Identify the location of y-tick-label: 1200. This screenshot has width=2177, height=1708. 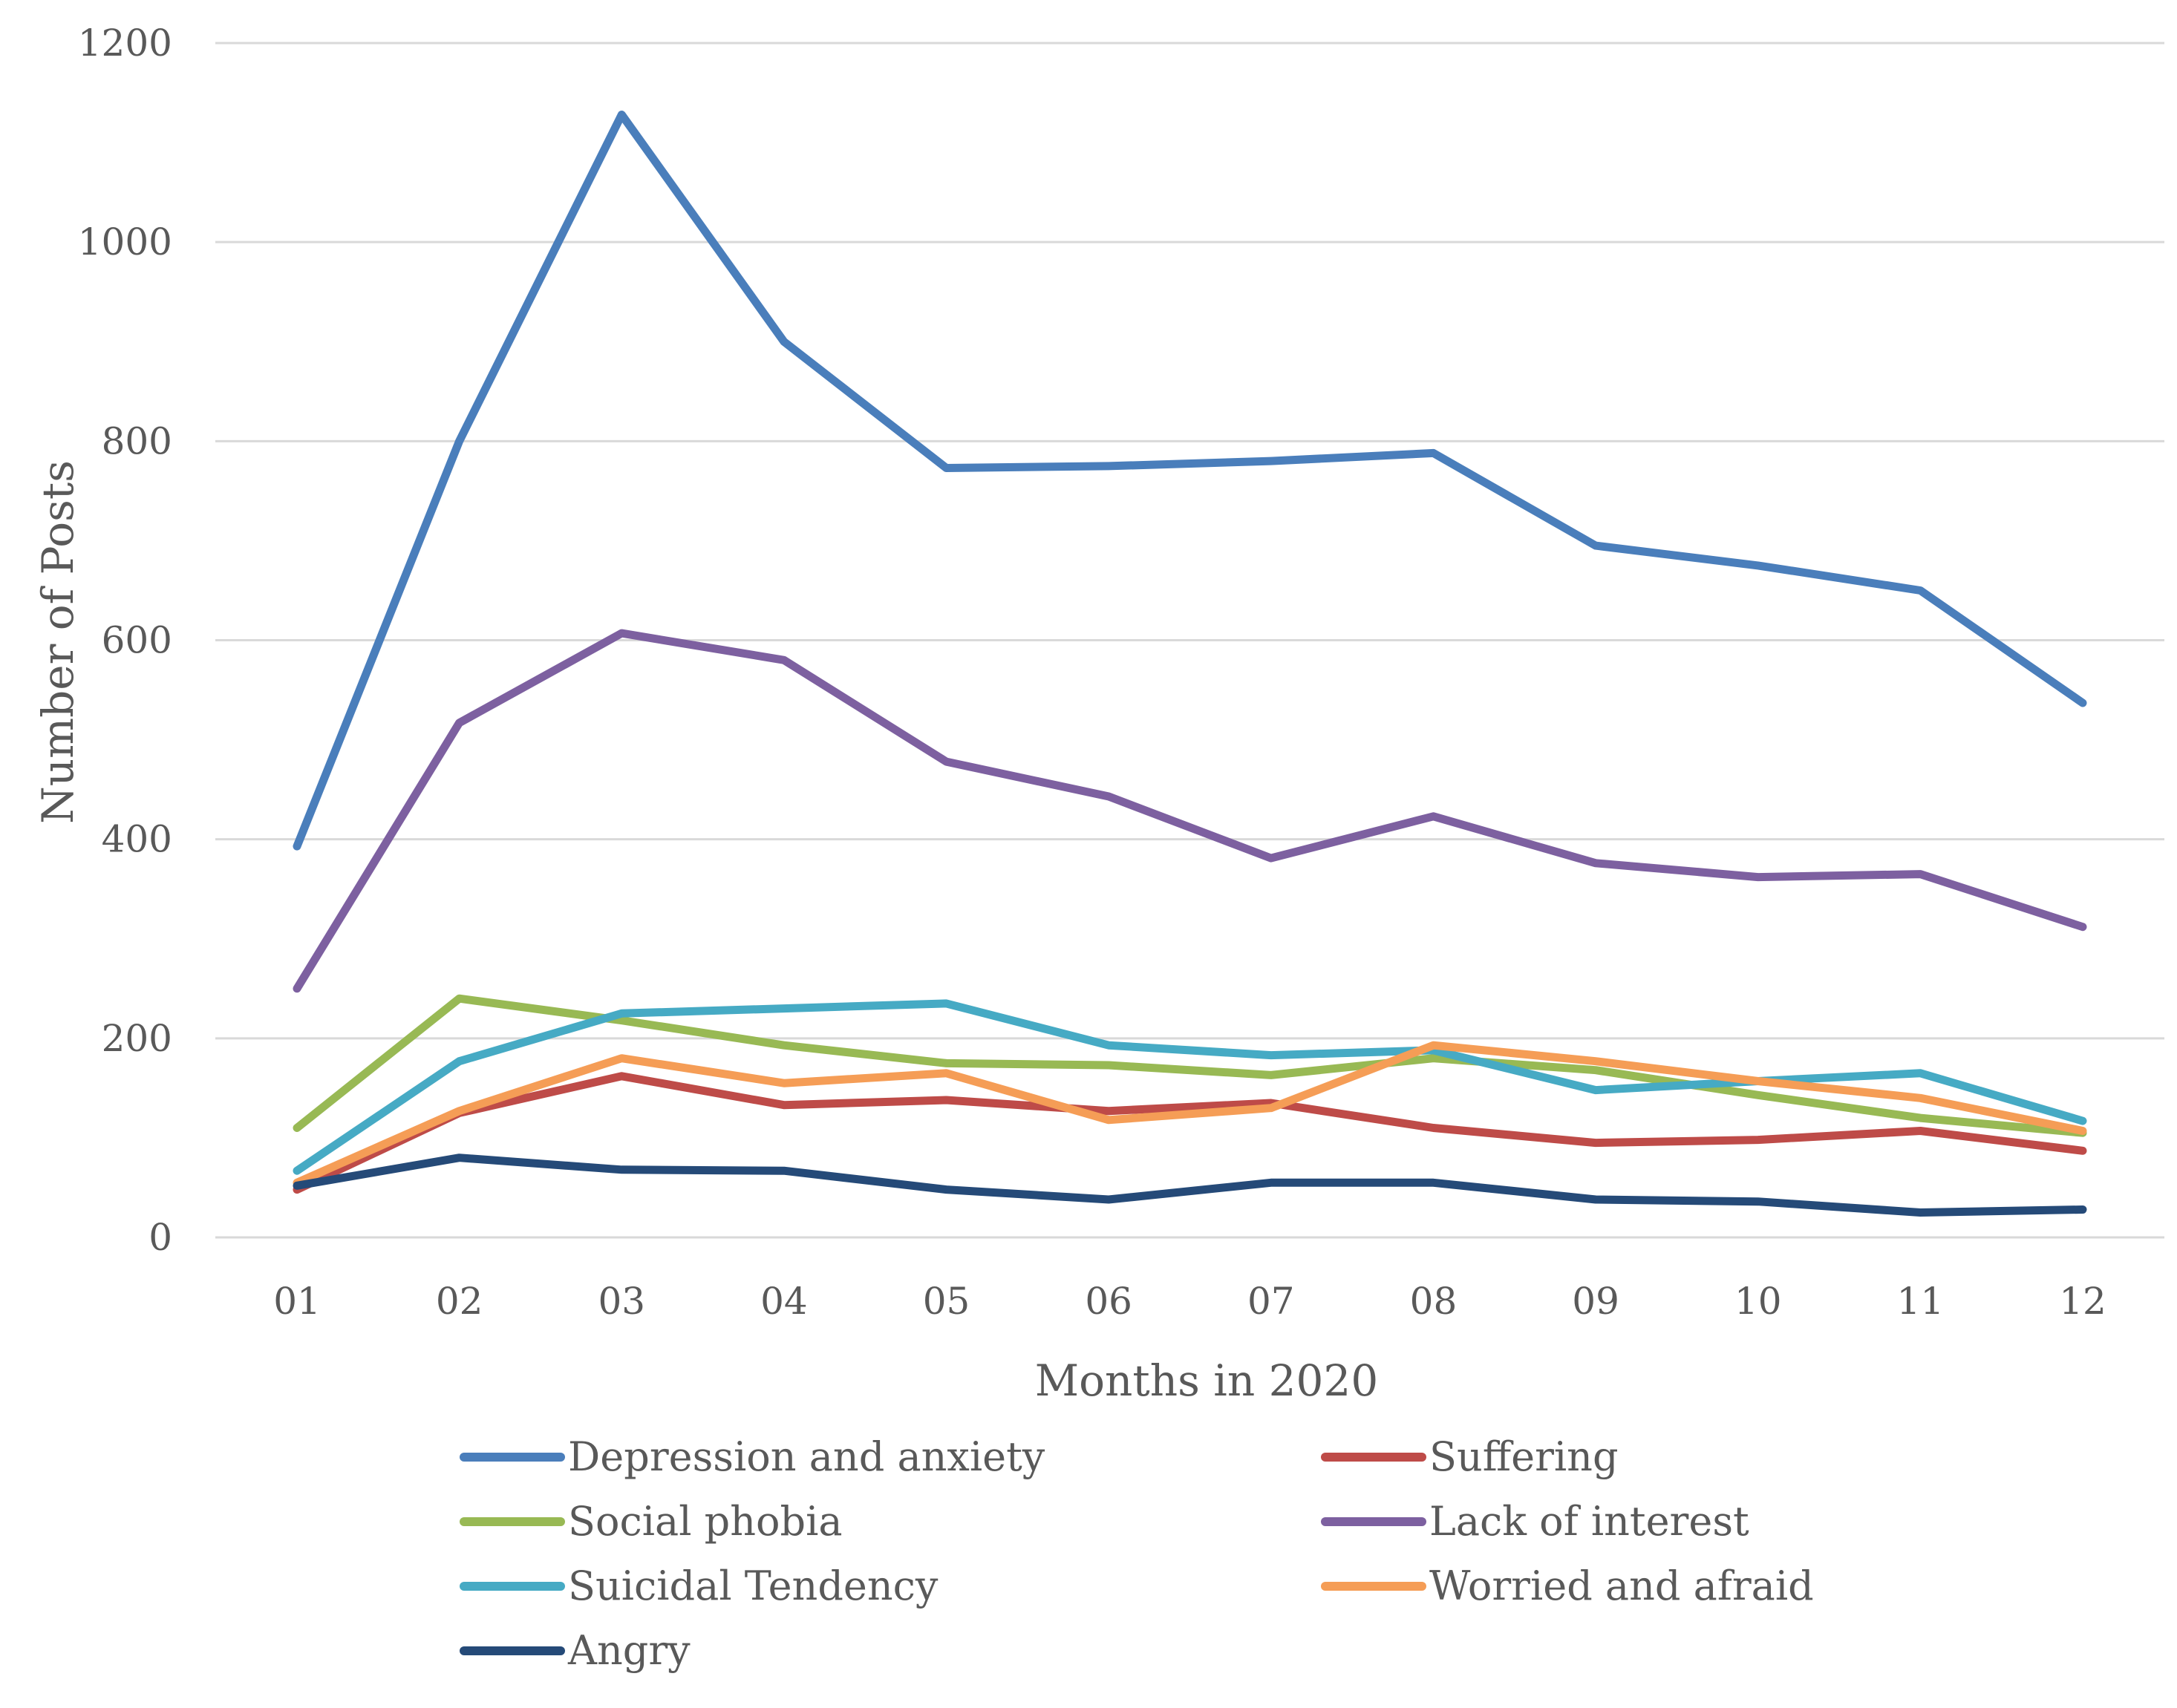
(125, 44).